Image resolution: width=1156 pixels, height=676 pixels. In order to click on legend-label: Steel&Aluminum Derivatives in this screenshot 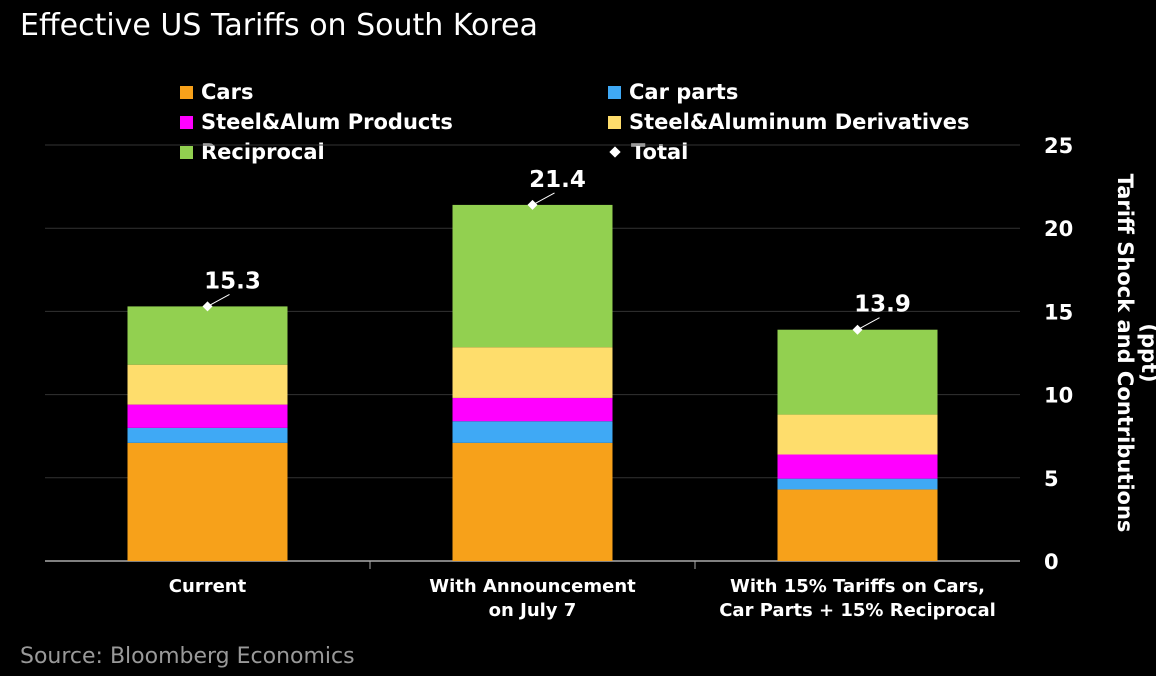, I will do `click(799, 122)`.